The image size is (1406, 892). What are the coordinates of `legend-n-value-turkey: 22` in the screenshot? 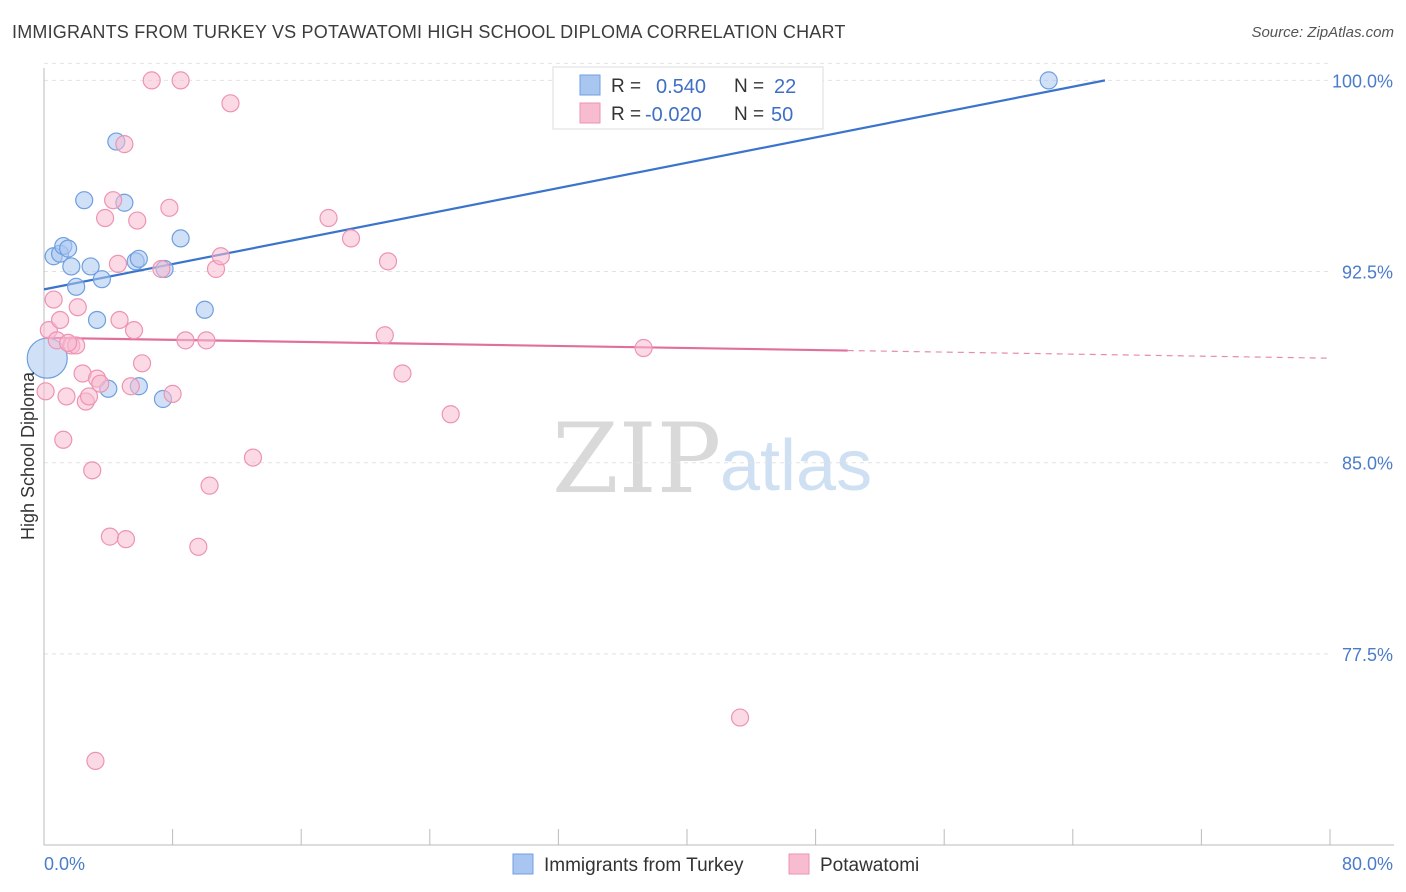 It's located at (785, 87).